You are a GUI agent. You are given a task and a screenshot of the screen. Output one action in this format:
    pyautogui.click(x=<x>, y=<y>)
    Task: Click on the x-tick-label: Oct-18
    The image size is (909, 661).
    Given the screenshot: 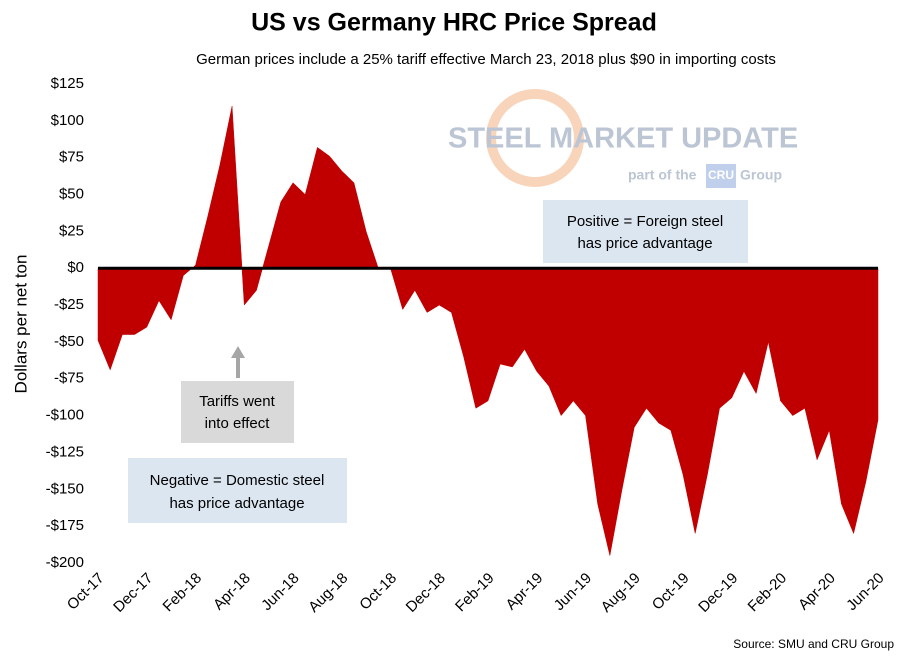 What is the action you would take?
    pyautogui.click(x=378, y=592)
    